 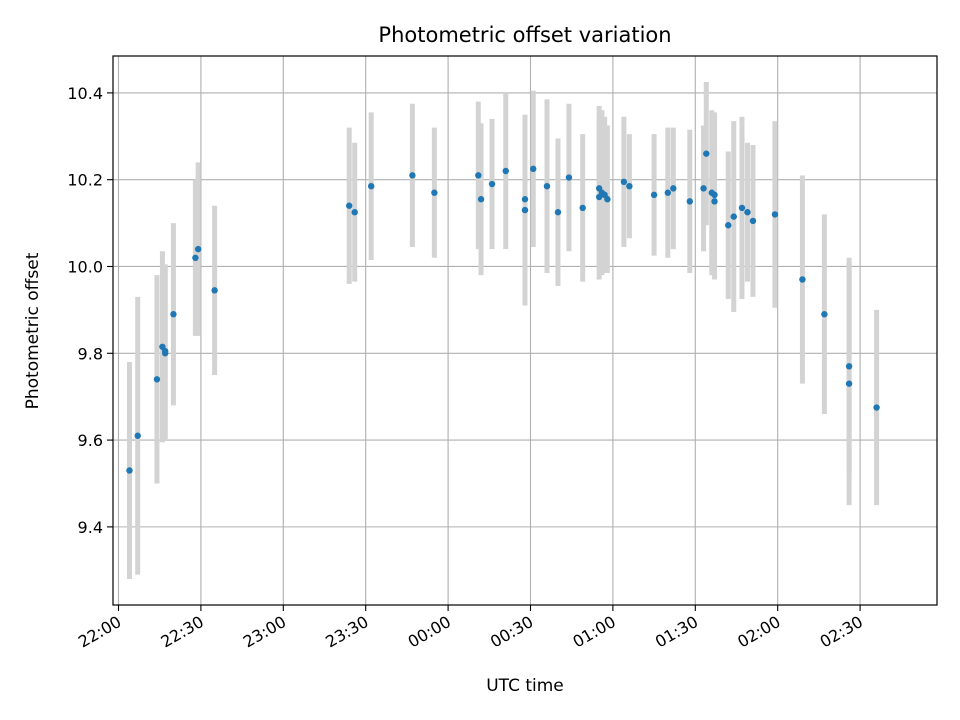 I want to click on y-tick-label: 10.0, so click(x=85, y=266).